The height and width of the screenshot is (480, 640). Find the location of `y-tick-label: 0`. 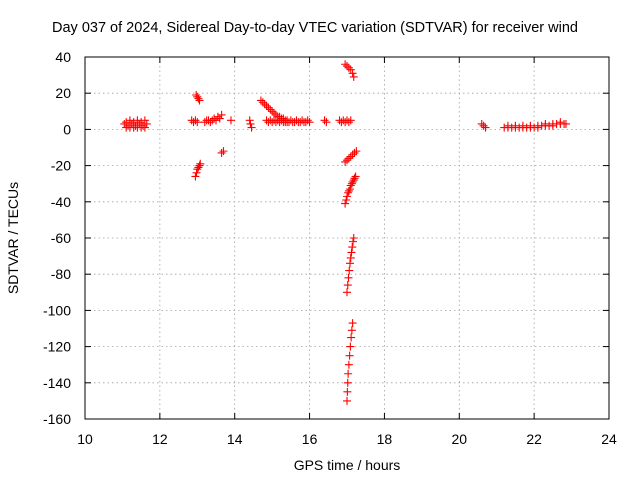

y-tick-label: 0 is located at coordinates (67, 129).